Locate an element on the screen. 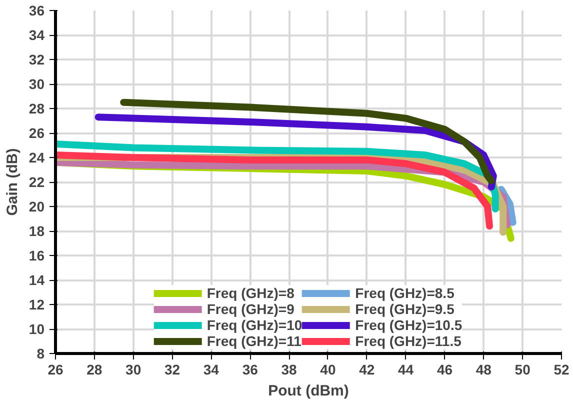 Image resolution: width=573 pixels, height=402 pixels. x-tick-label: 38 is located at coordinates (289, 370).